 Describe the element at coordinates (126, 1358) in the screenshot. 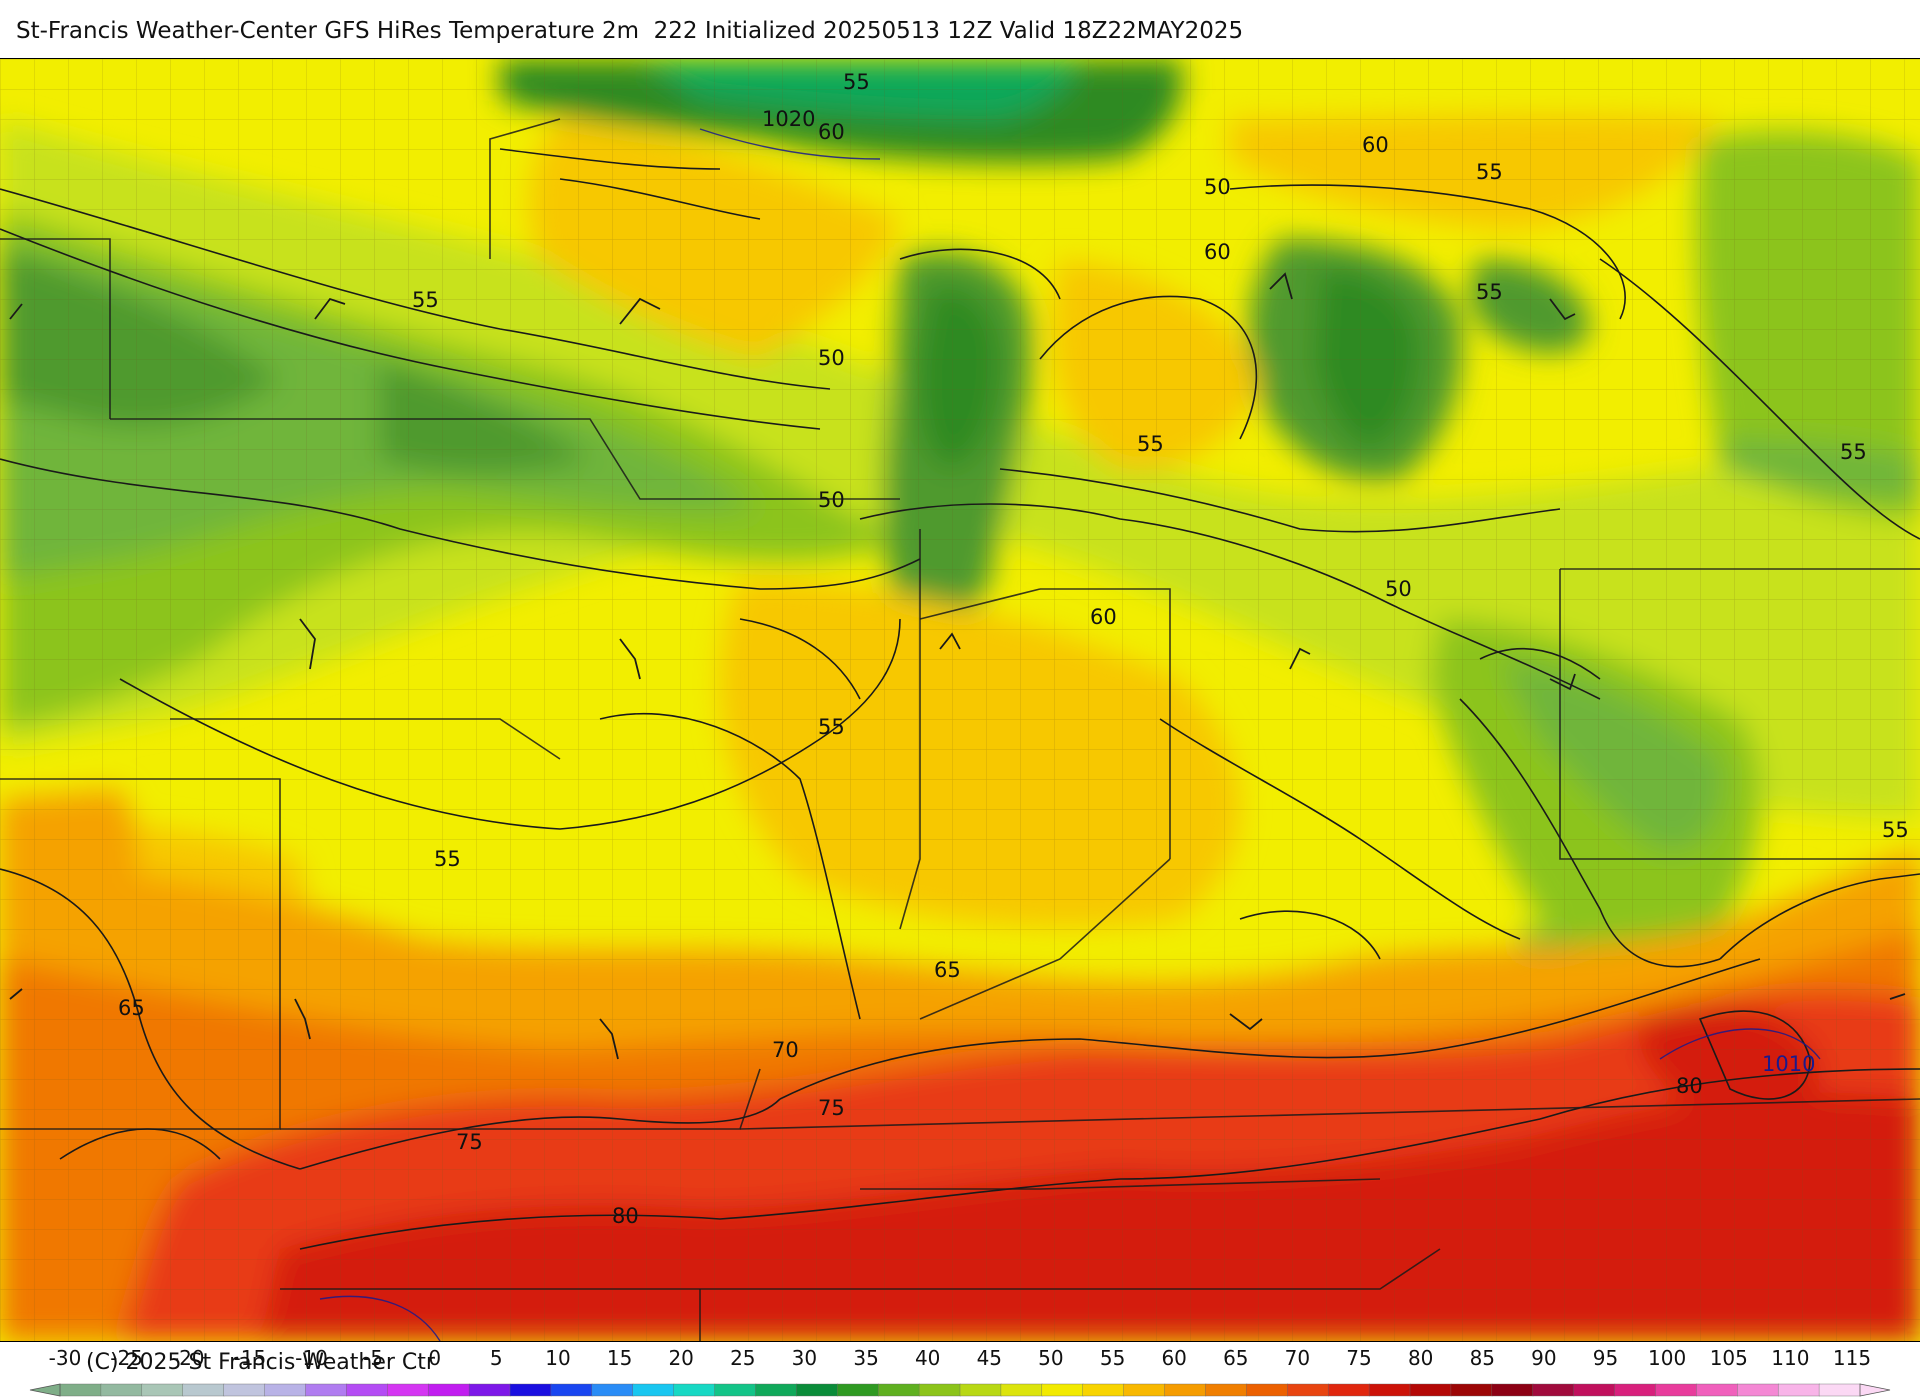

I see `colorbar-tick-label: -25` at that location.